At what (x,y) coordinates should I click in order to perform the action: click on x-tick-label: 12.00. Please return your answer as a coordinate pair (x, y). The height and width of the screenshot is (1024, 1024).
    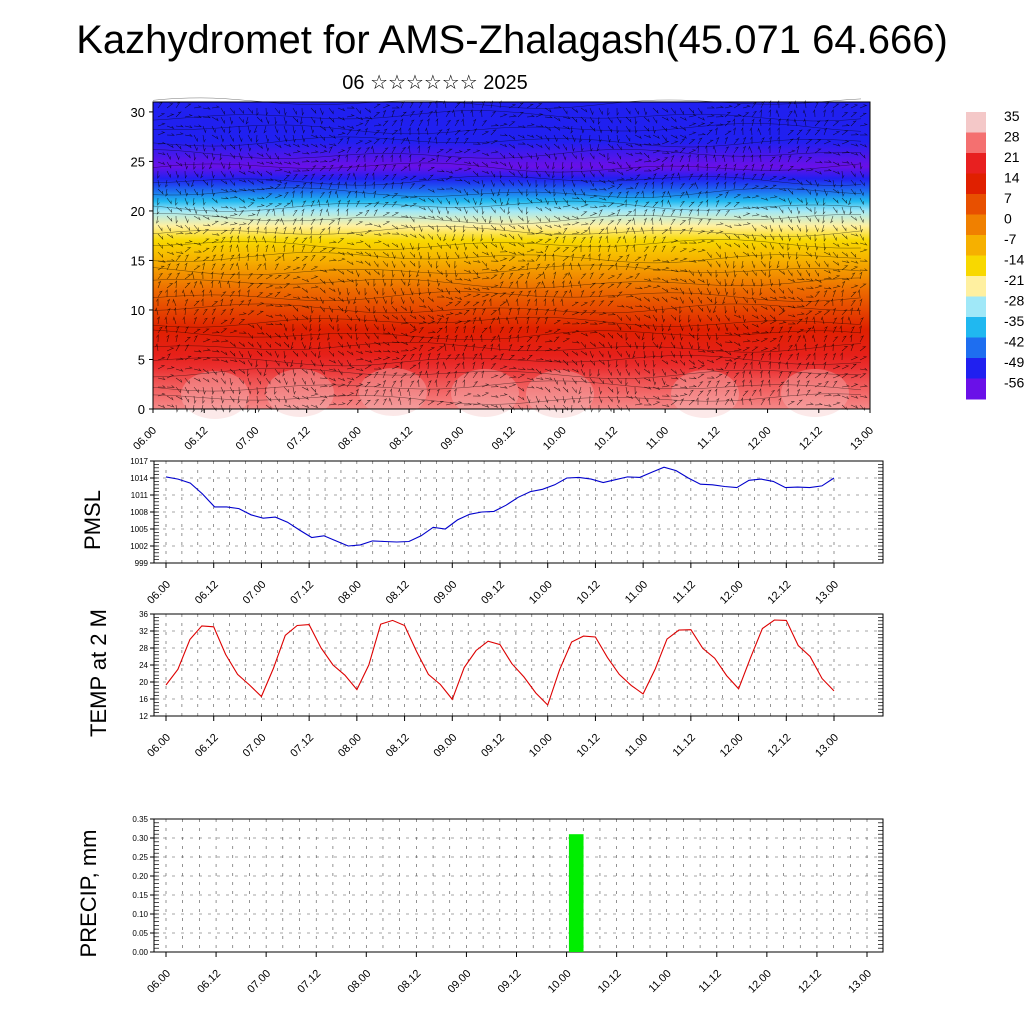
    Looking at the image, I should click on (760, 982).